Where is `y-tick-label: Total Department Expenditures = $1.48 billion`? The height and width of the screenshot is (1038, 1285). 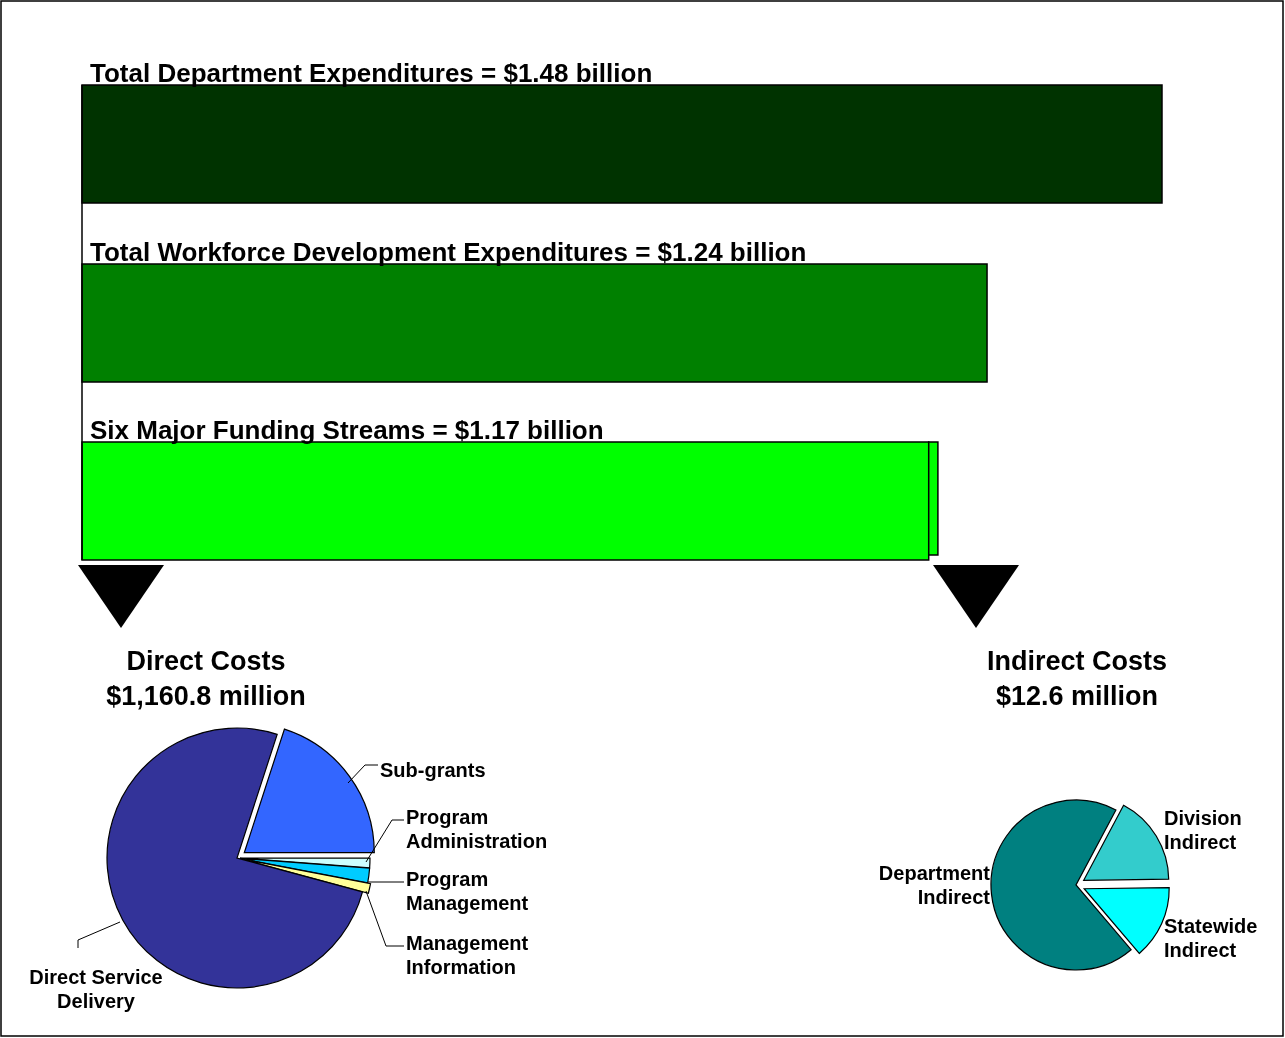 y-tick-label: Total Department Expenditures = $1.48 billion is located at coordinates (371, 73).